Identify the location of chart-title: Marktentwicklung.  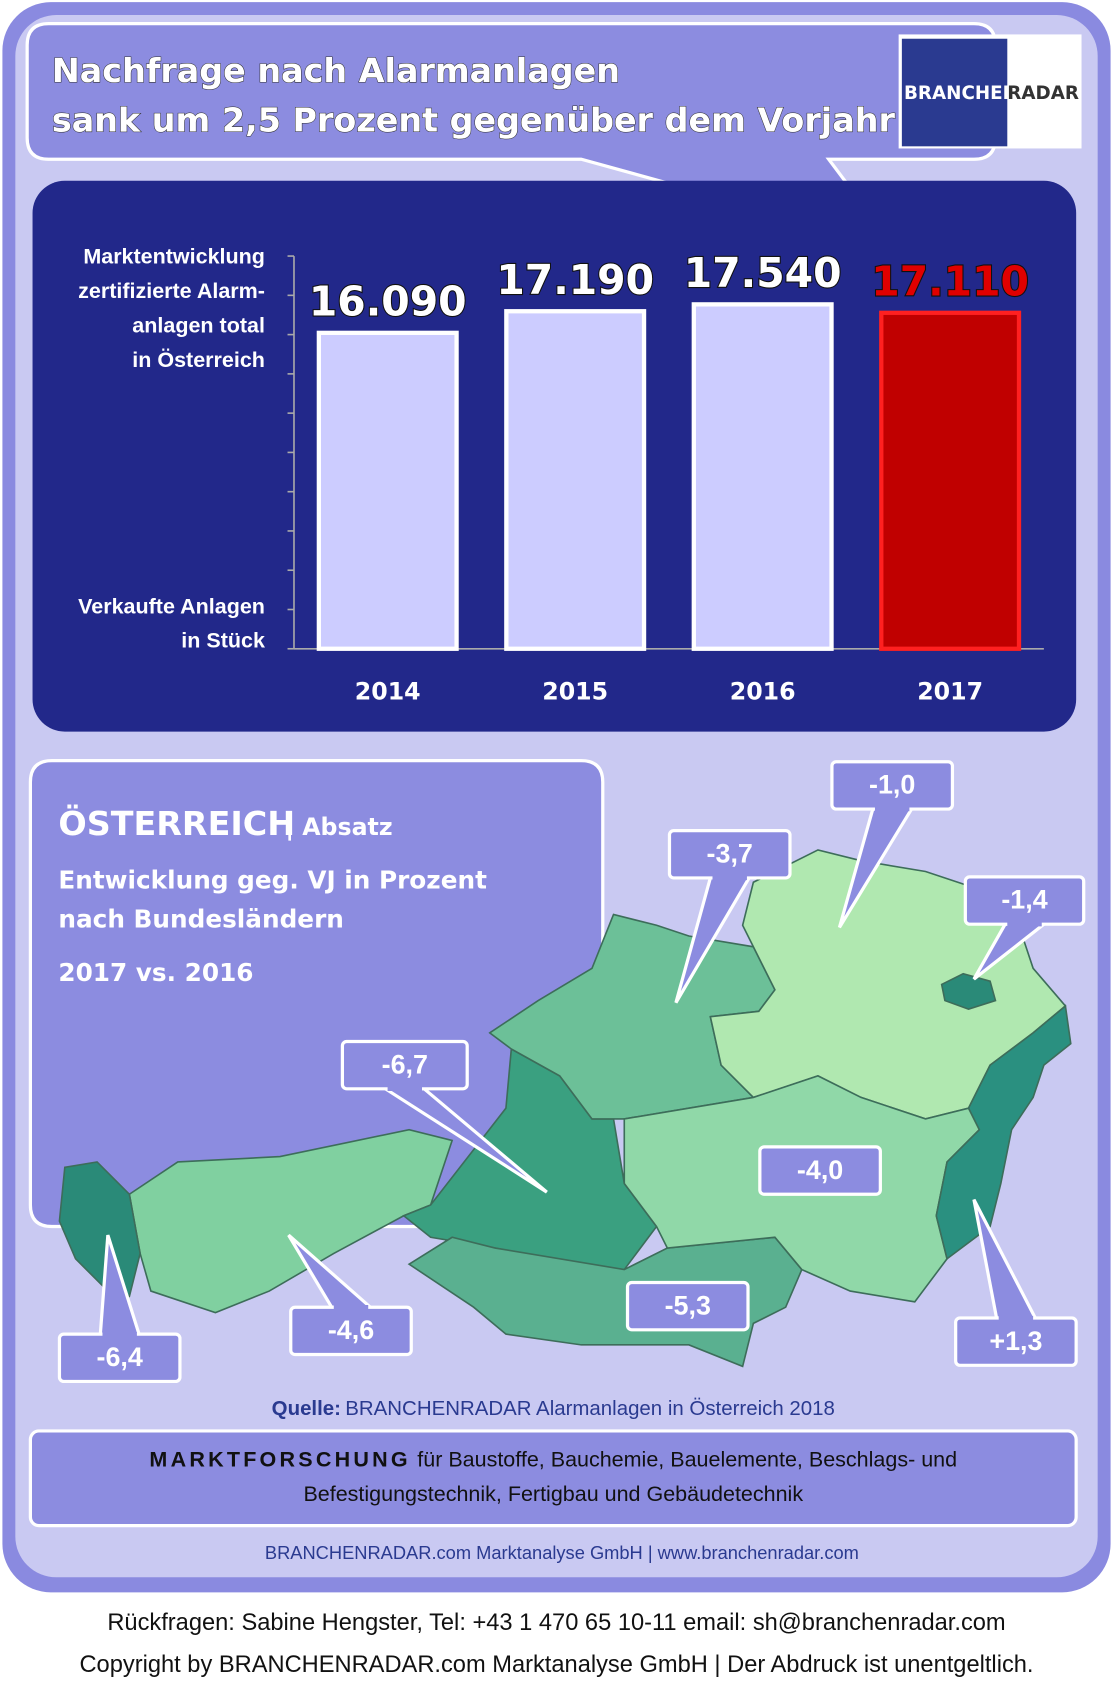
(174, 257).